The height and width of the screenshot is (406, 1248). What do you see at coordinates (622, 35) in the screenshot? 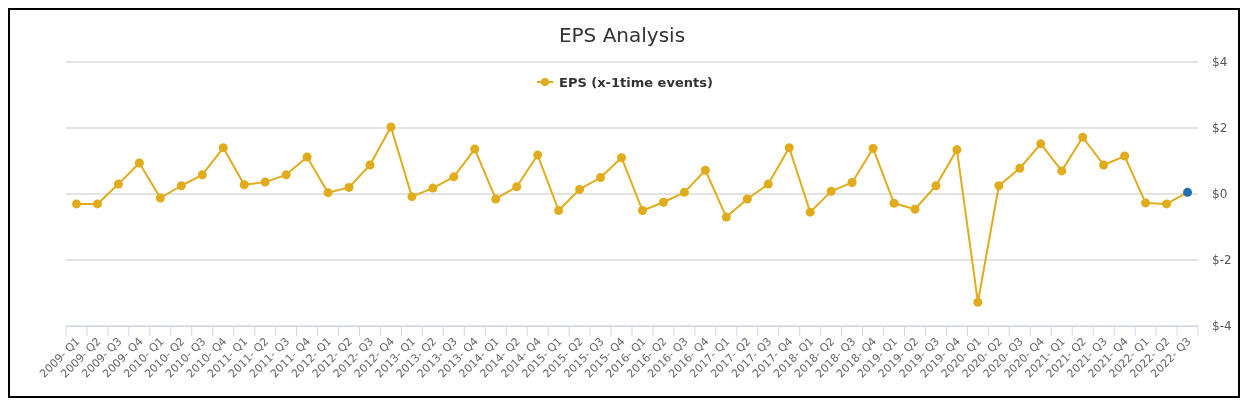
I see `chart-title: EPS Analysis` at bounding box center [622, 35].